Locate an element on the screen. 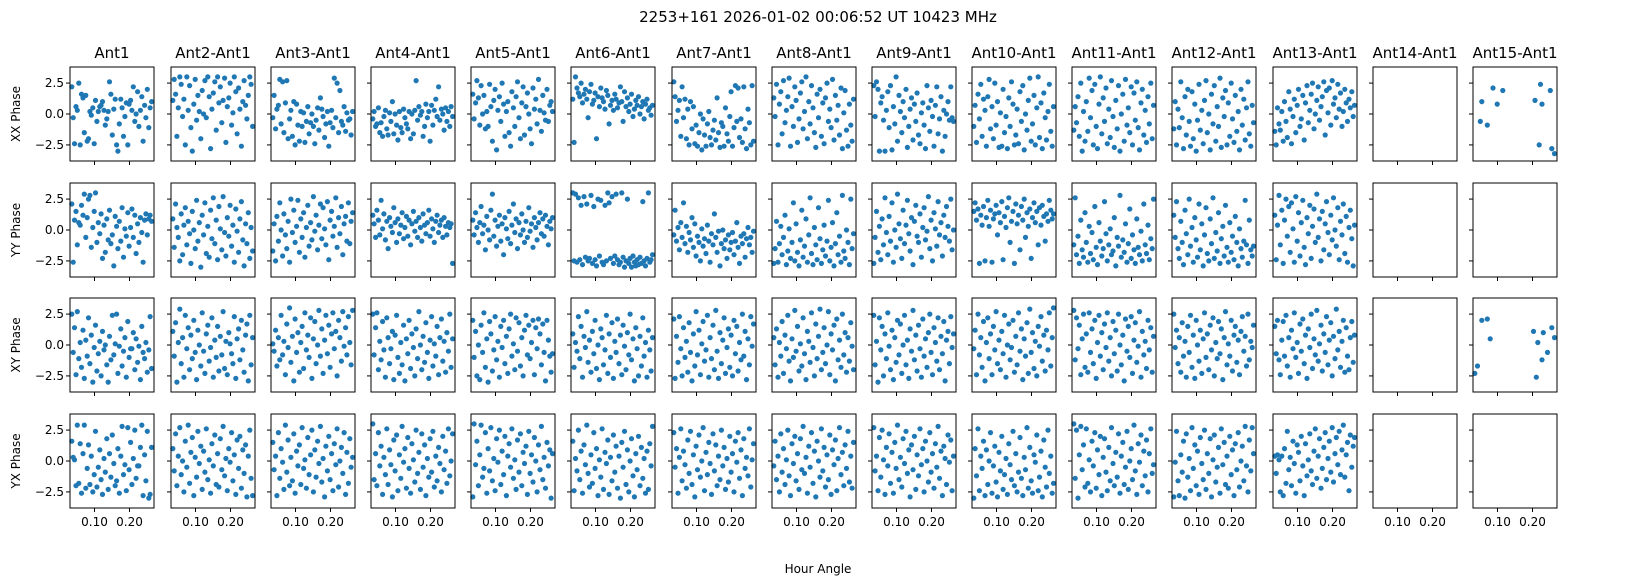  panel-frame is located at coordinates (1415, 345).